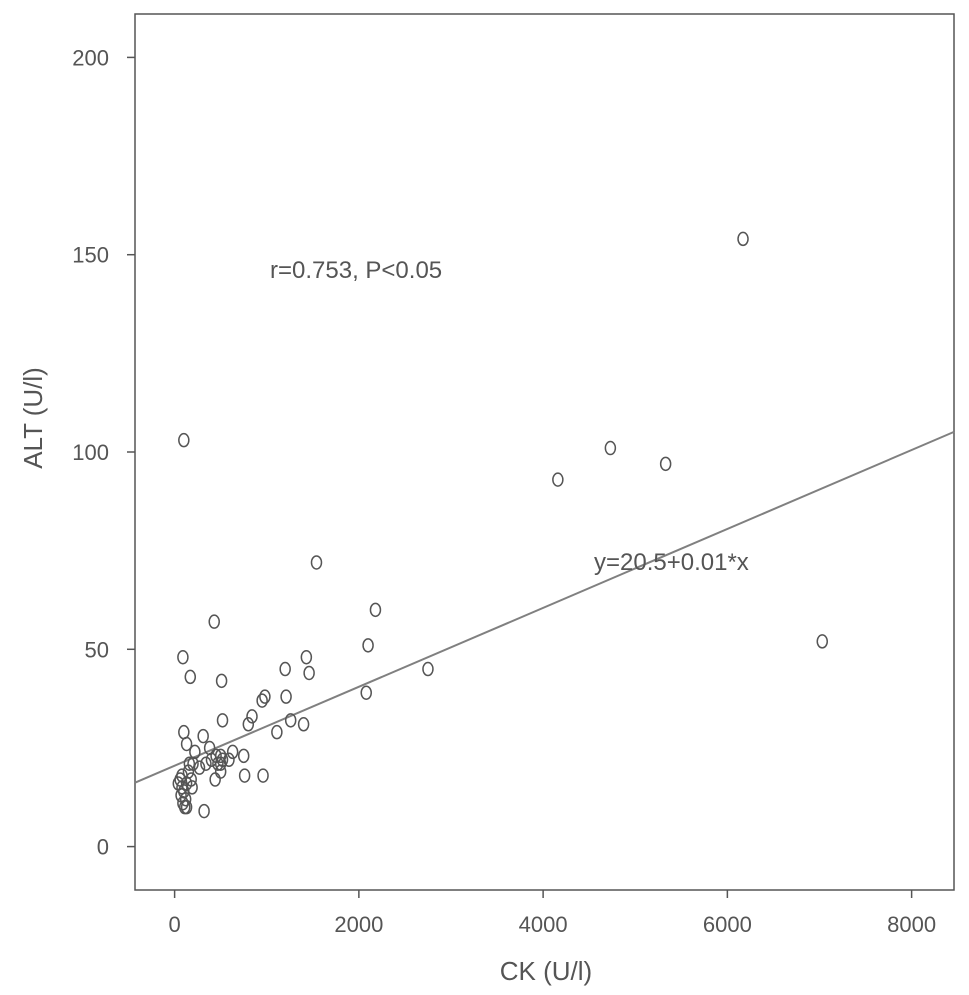 Image resolution: width=969 pixels, height=995 pixels. Describe the element at coordinates (543, 924) in the screenshot. I see `x-tick-label: 4000` at that location.